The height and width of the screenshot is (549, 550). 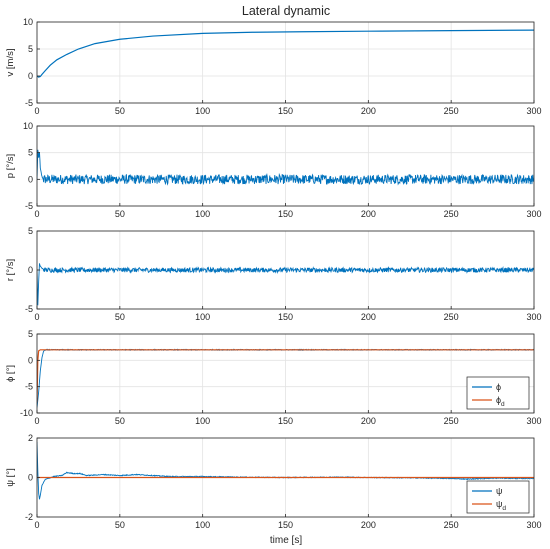 I want to click on legend: ϕ ϕd, so click(x=498, y=393).